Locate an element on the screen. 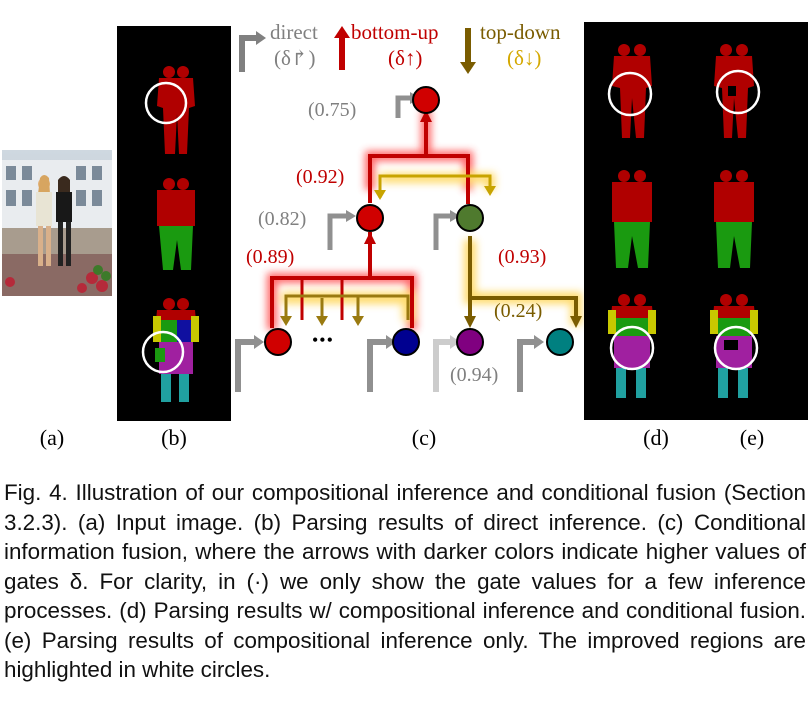 This screenshot has width=812, height=714. gate-value: (0.92) is located at coordinates (320, 177).